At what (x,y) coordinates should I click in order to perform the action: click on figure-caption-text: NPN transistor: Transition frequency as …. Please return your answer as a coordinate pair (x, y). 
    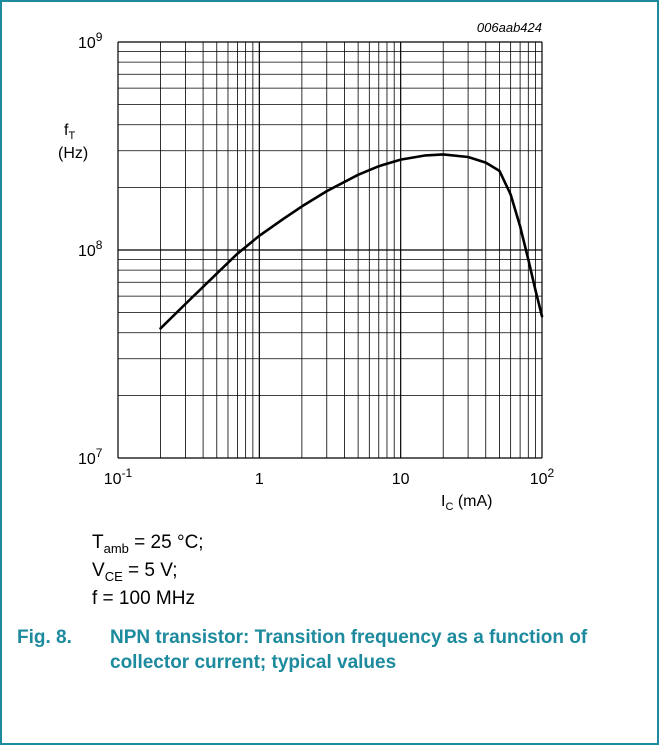
    Looking at the image, I should click on (349, 650).